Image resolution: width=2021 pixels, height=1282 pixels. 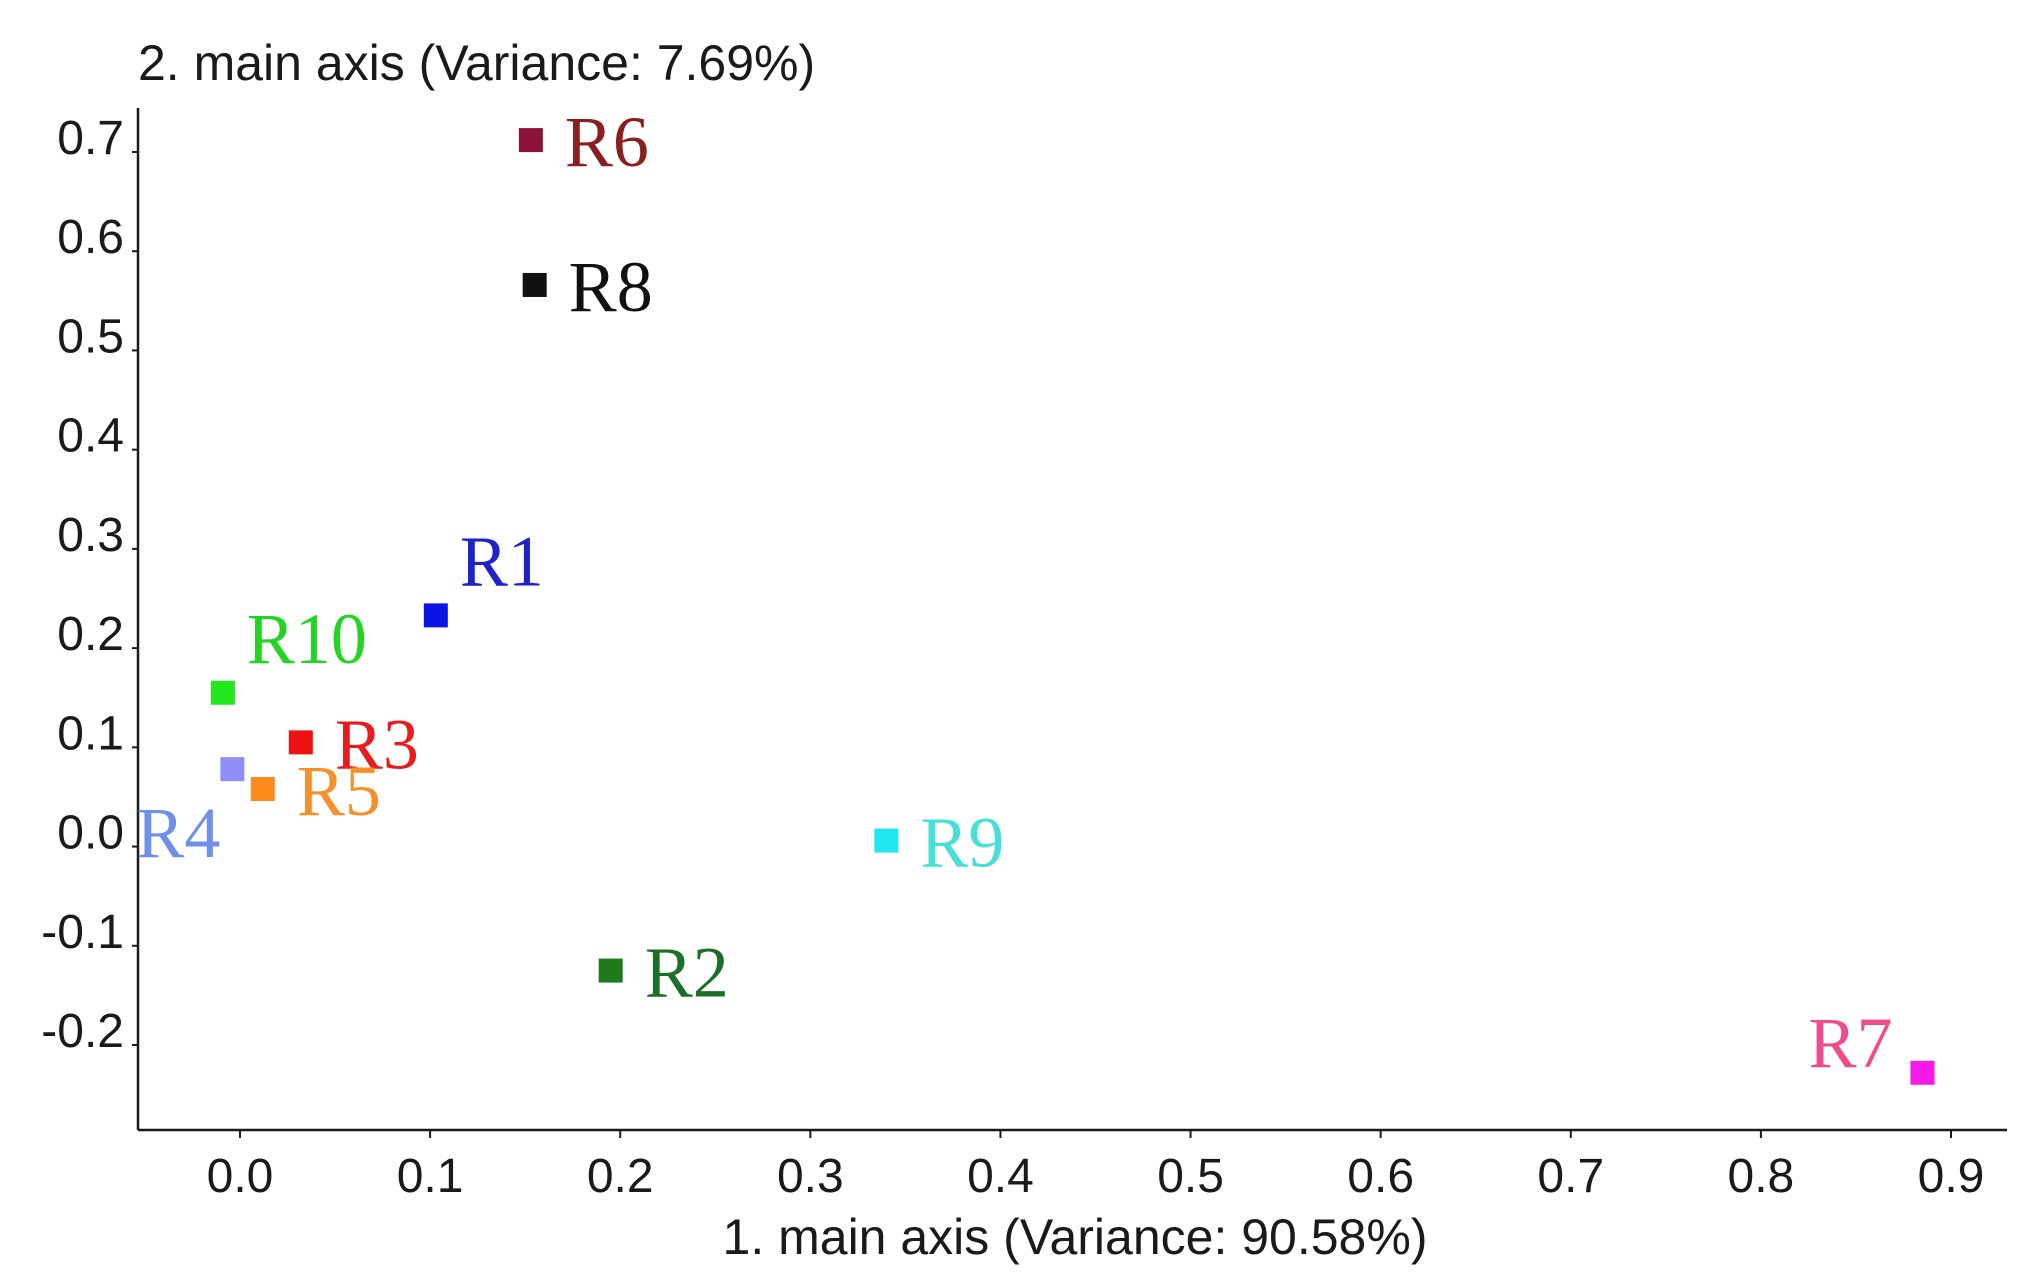 What do you see at coordinates (810, 1176) in the screenshot?
I see `x-tick-label: 0.3` at bounding box center [810, 1176].